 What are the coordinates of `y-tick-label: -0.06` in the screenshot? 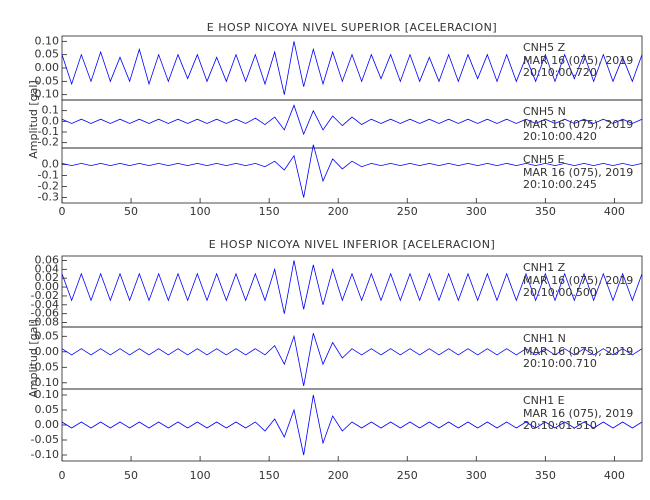 It's located at (45, 313).